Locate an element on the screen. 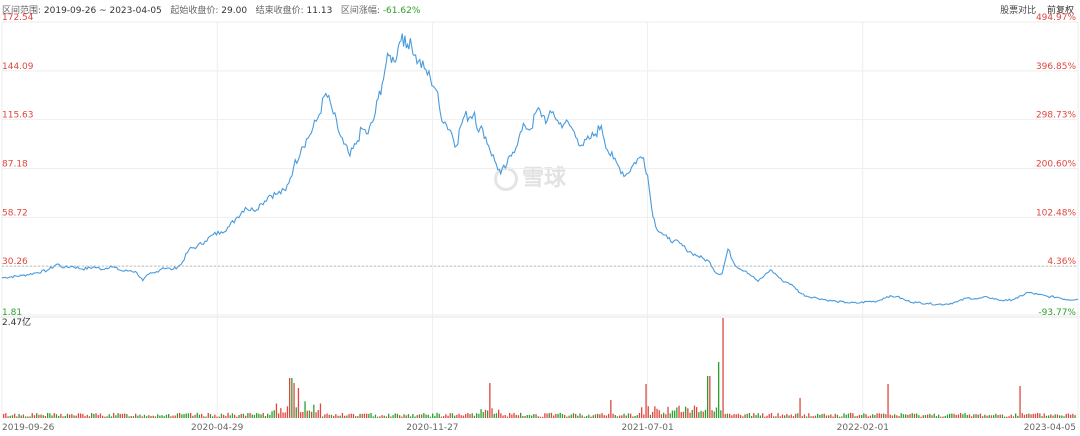 The height and width of the screenshot is (436, 1080). volume-max-label: 2.47亿 is located at coordinates (16, 322).